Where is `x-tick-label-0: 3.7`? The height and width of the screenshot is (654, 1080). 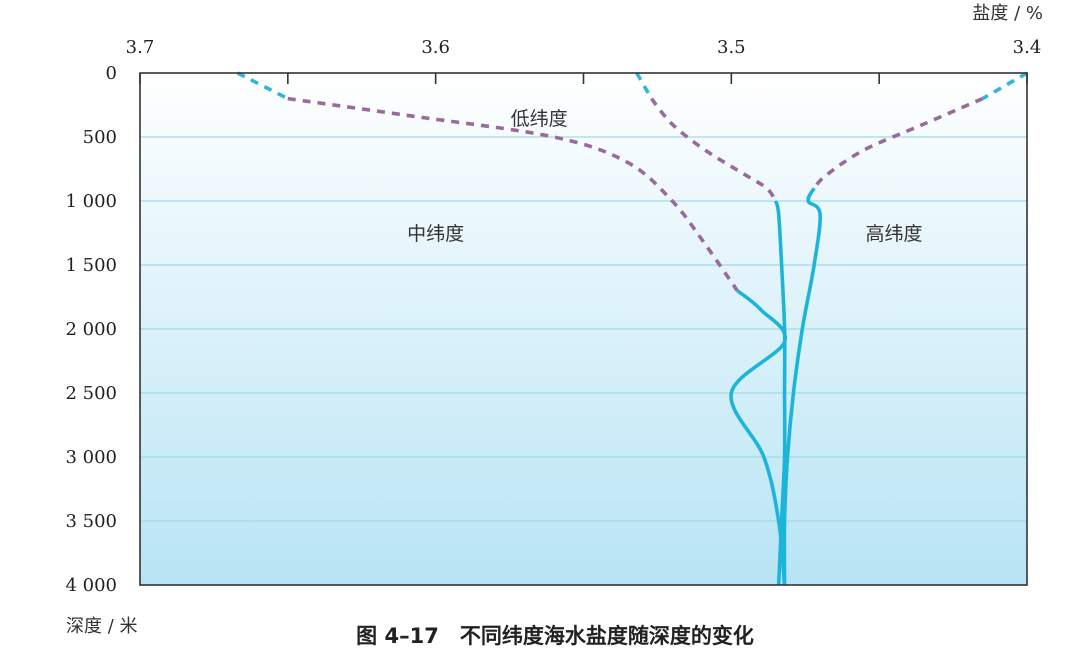
x-tick-label-0: 3.7 is located at coordinates (140, 47).